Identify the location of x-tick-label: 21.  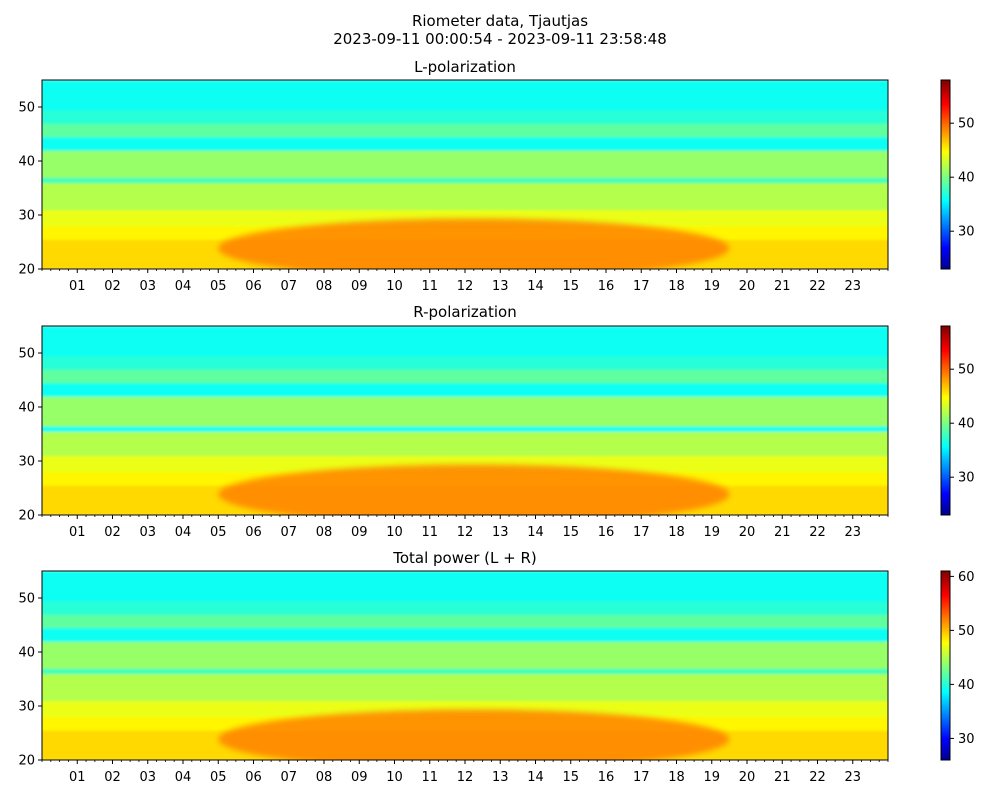
(782, 286).